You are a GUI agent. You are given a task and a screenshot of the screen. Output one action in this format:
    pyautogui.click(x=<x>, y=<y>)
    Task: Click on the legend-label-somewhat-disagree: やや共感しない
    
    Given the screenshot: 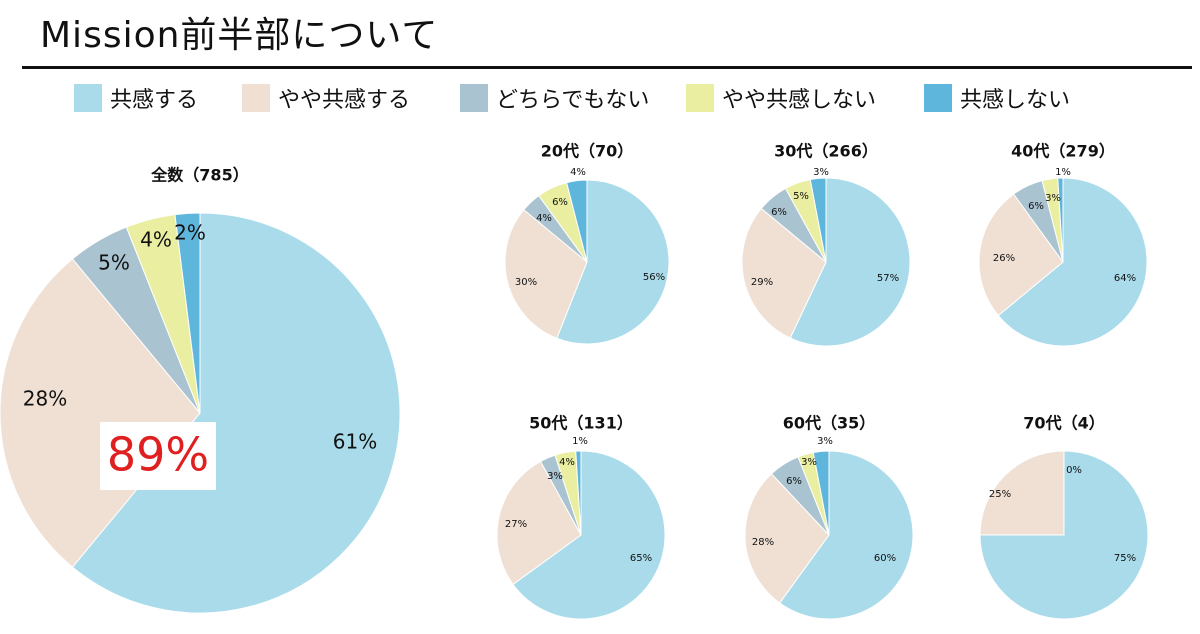 What is the action you would take?
    pyautogui.click(x=799, y=100)
    